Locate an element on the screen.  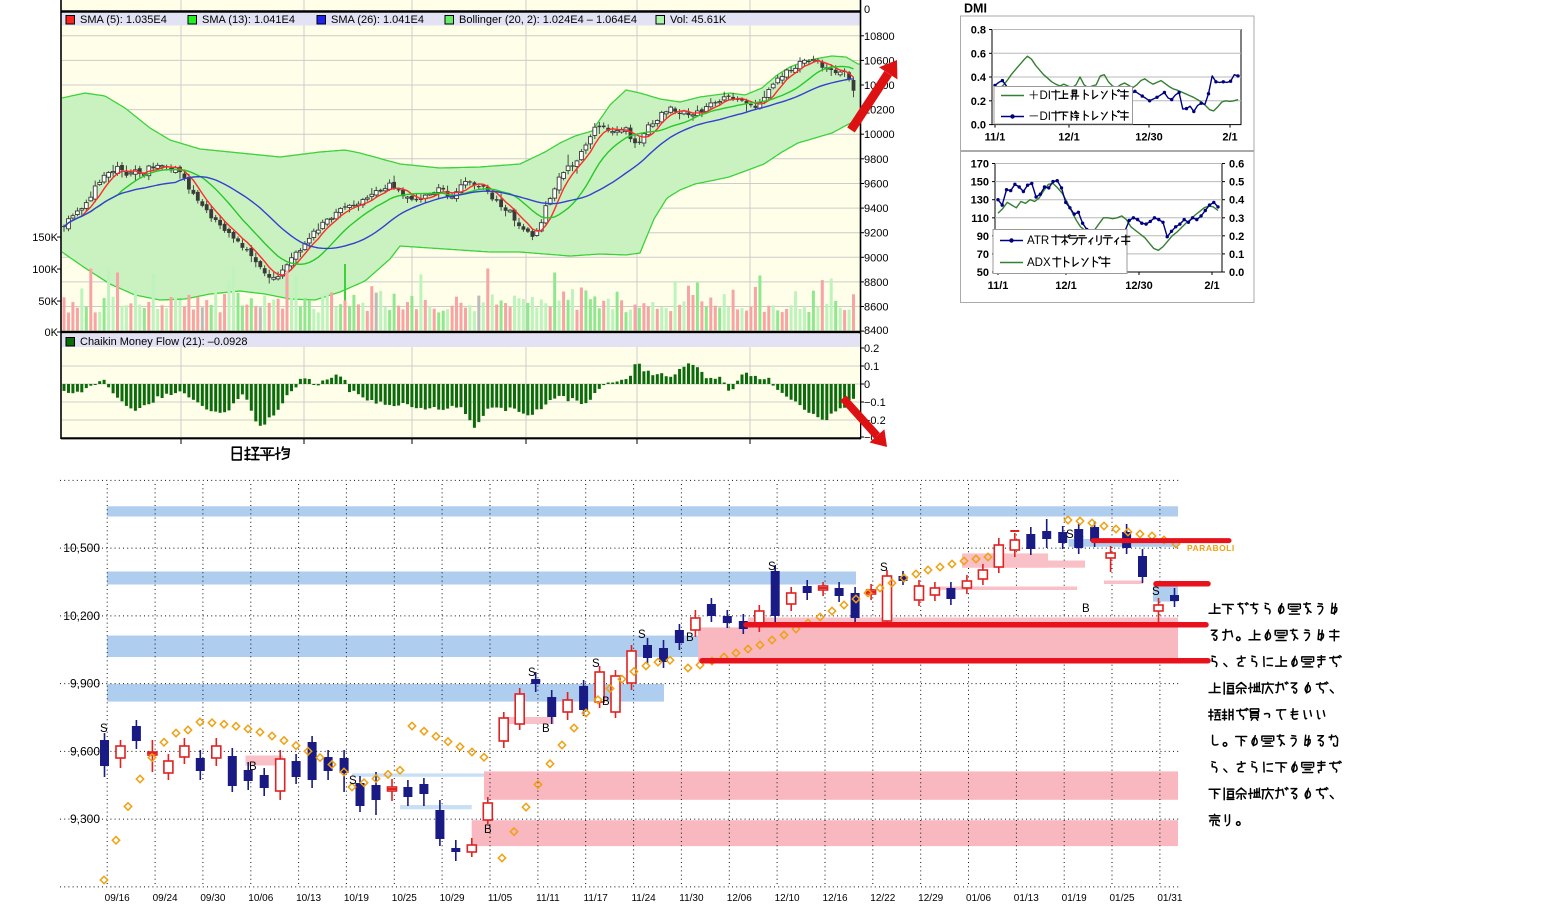
svg-text: 01/19 is located at coordinates (1074, 898).